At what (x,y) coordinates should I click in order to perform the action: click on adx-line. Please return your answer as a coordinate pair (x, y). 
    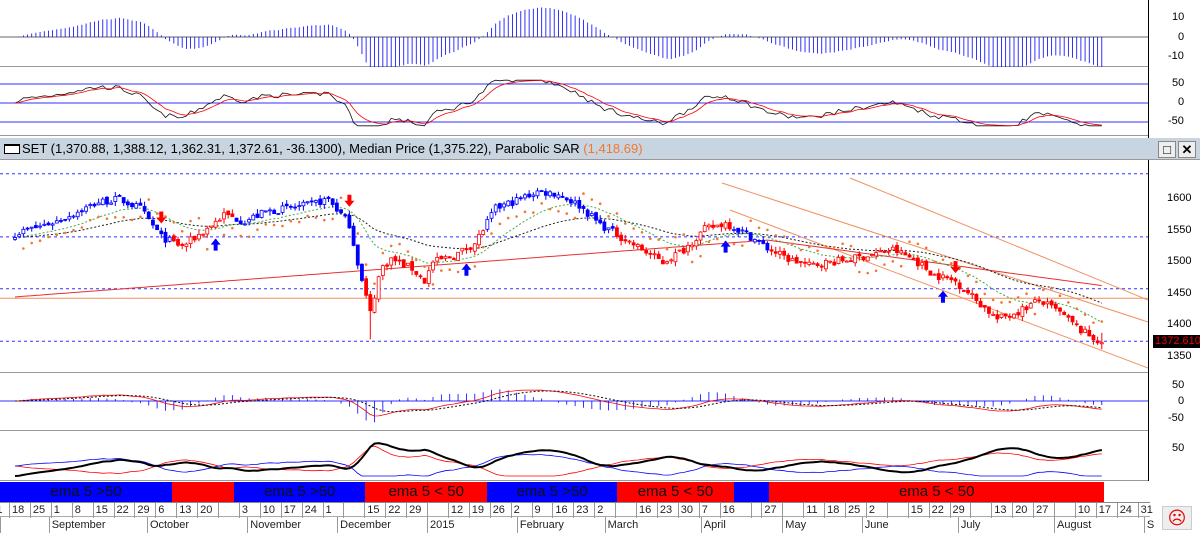
    Looking at the image, I should click on (558, 459).